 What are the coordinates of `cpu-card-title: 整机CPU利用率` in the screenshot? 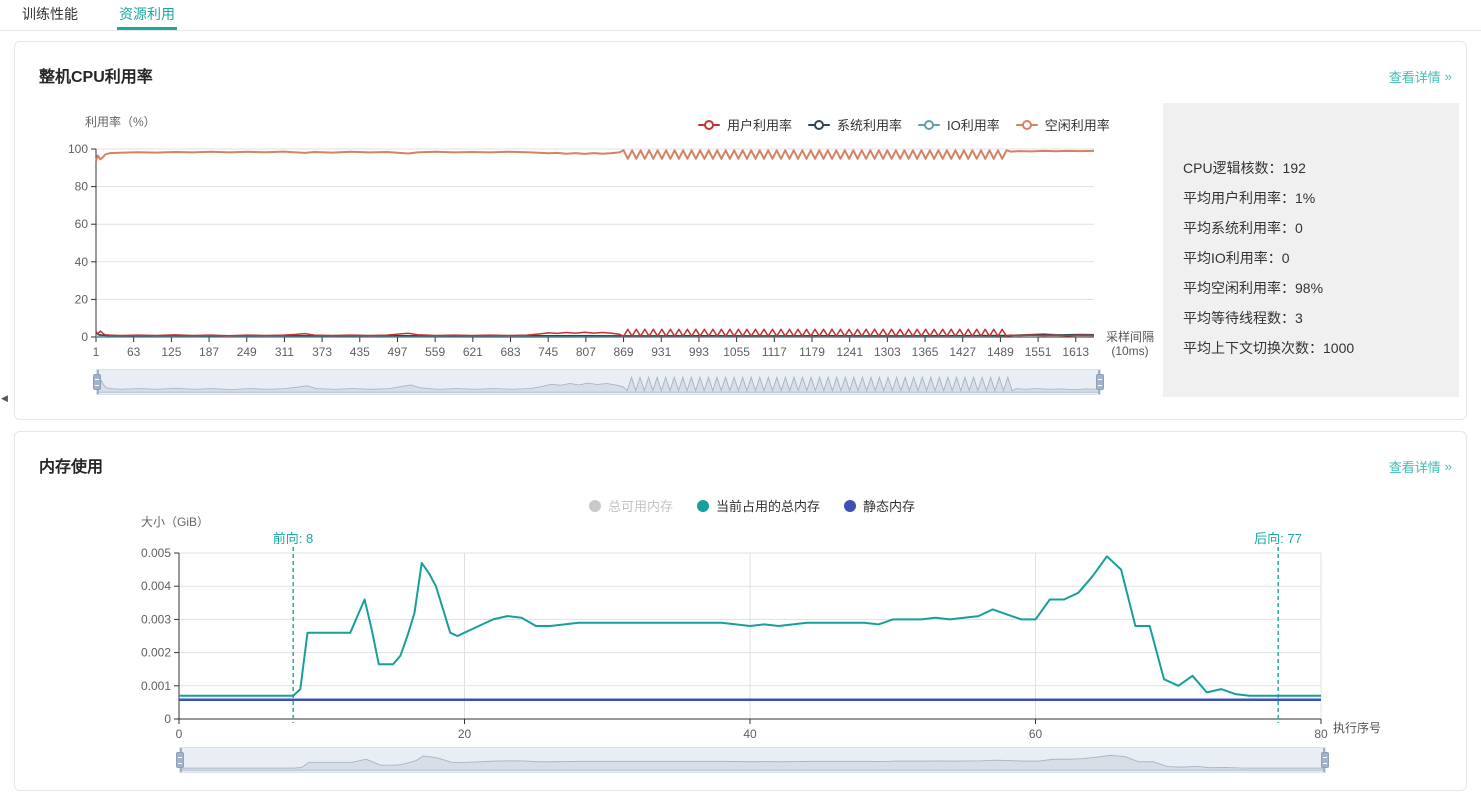 It's located at (96, 77).